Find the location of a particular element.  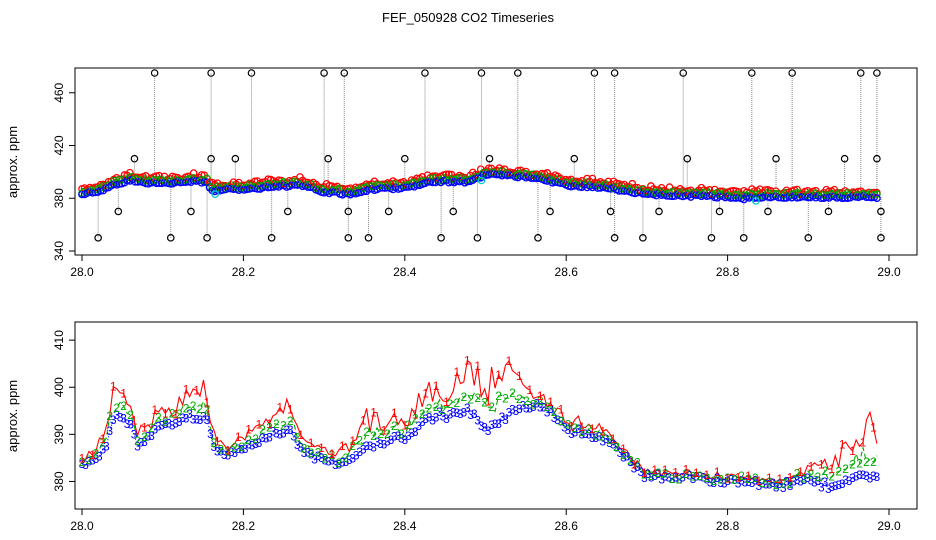

bottom-y-axis: 380 390 400 410 is located at coordinates (63, 410).